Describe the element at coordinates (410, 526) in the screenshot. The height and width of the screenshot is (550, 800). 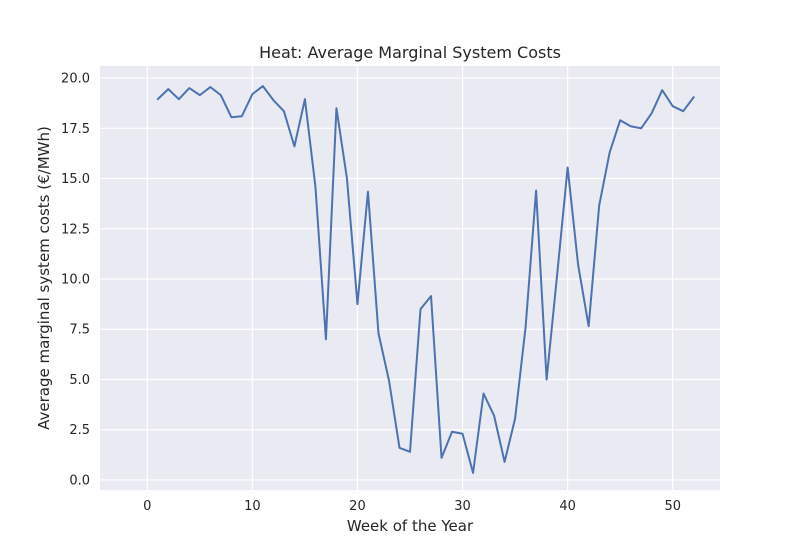
I see `x-axis-label: Week of the Year` at that location.